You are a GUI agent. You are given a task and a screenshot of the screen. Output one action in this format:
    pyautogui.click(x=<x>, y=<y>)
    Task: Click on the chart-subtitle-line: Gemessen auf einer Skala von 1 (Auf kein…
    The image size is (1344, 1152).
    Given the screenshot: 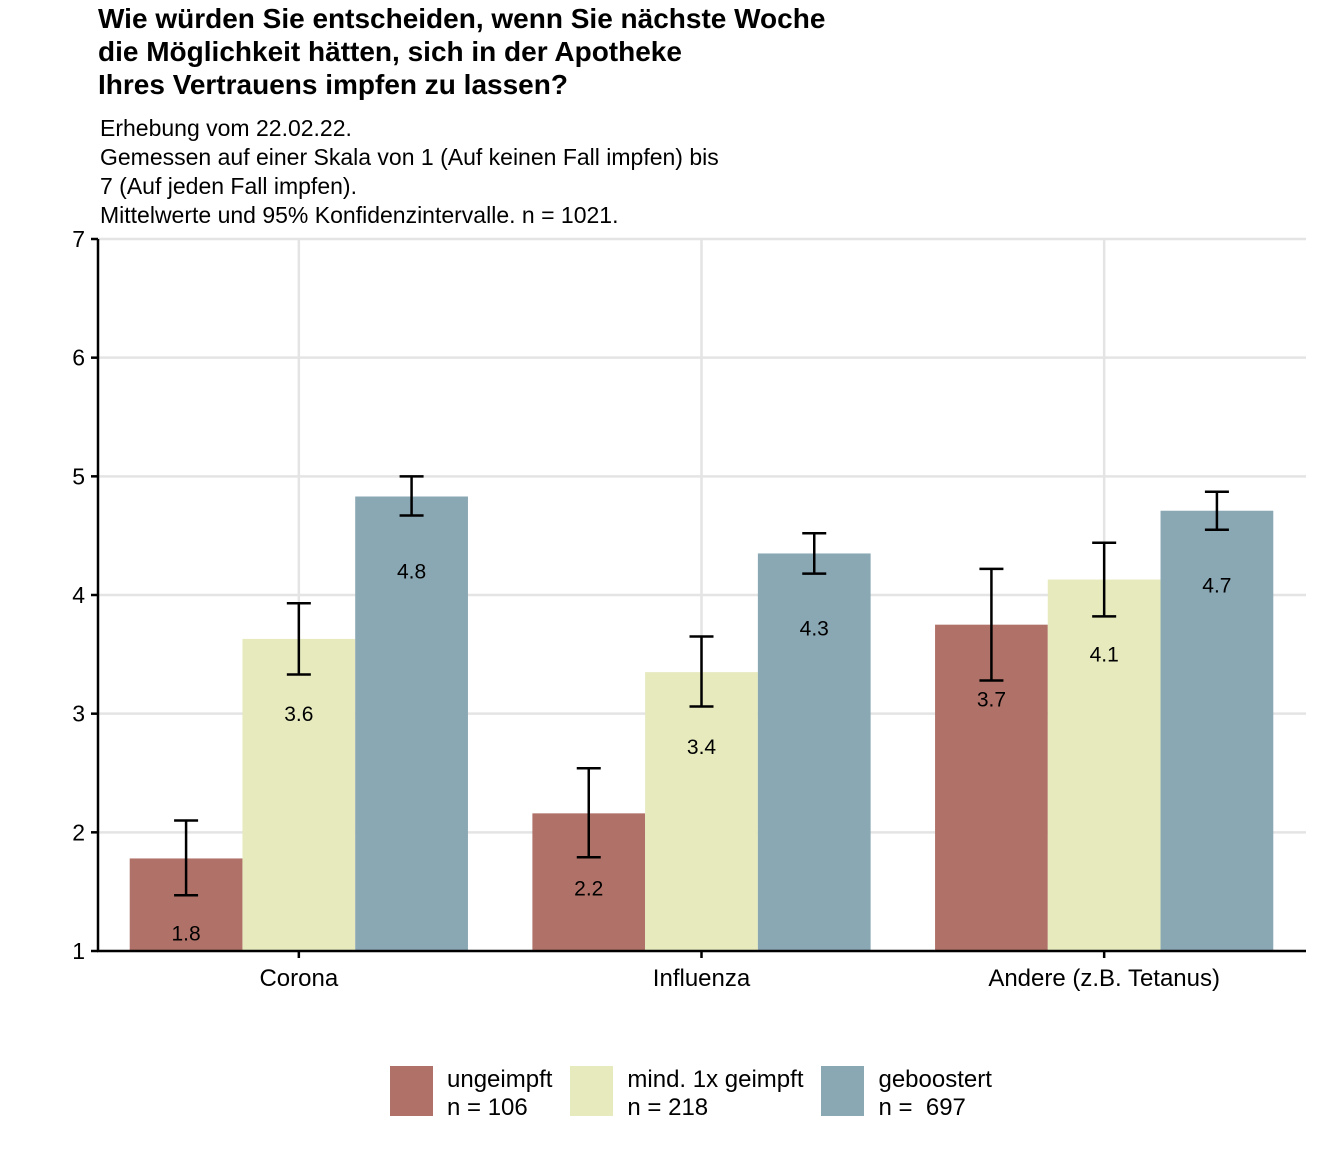 What is the action you would take?
    pyautogui.click(x=409, y=157)
    